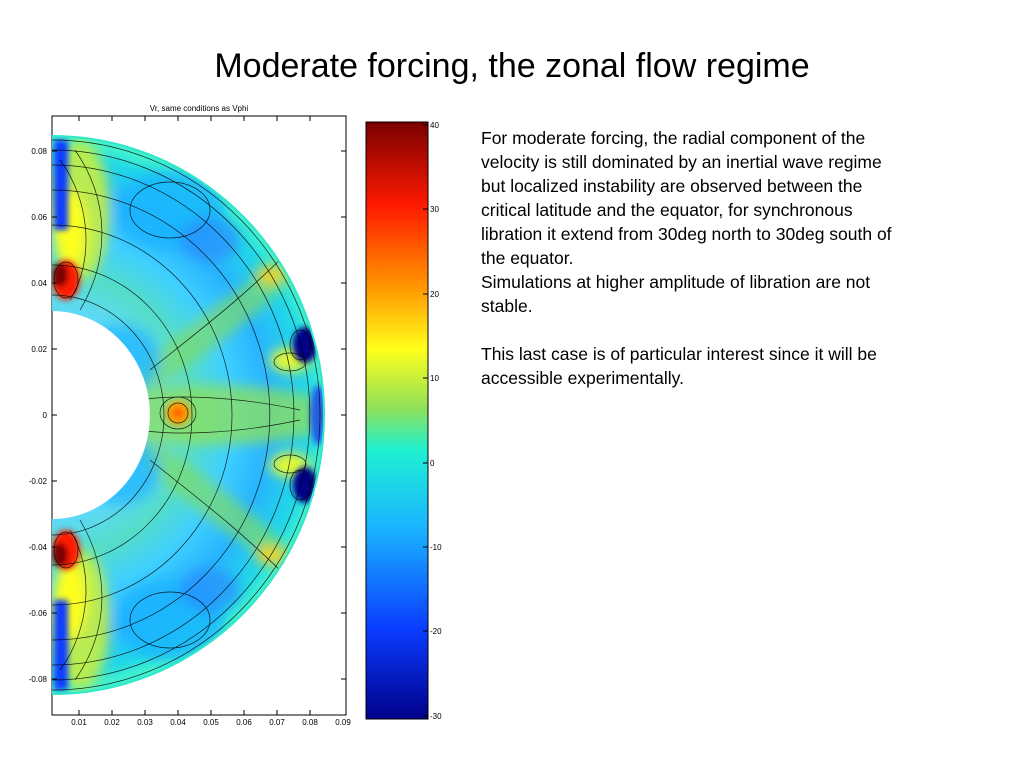 The width and height of the screenshot is (1024, 768). I want to click on x-tick-label: 0.01, so click(79, 722).